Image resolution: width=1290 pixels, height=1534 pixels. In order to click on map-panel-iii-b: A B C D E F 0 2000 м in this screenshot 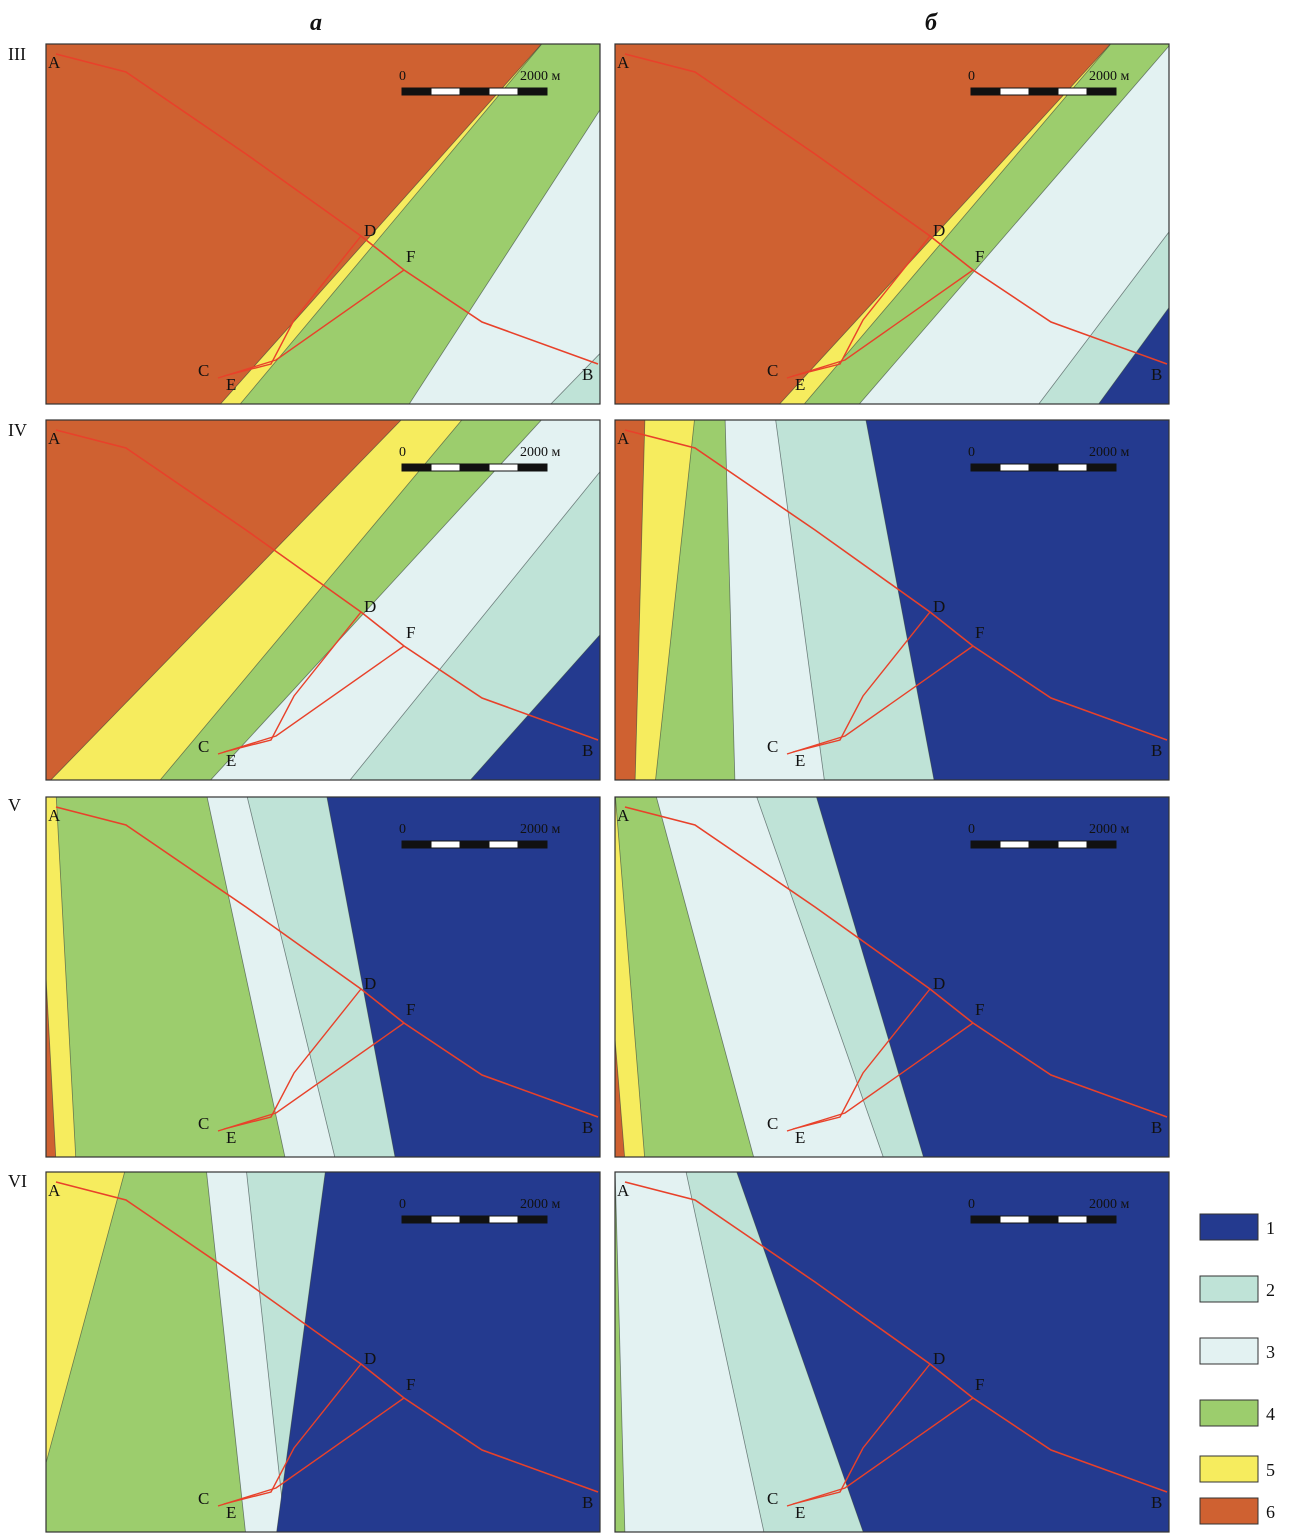, I will do `click(892, 224)`.